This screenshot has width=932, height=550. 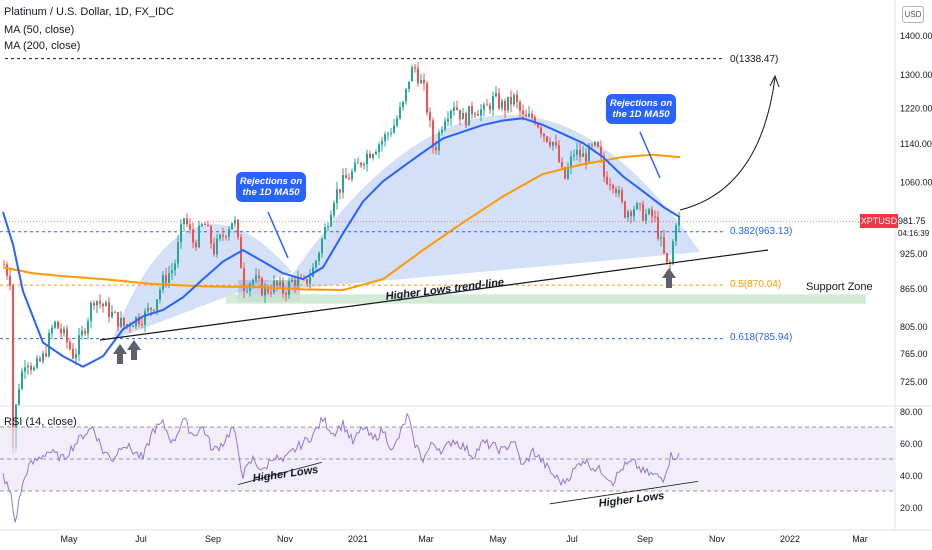 What do you see at coordinates (911, 476) in the screenshot?
I see `rsi-axis-label: 40.00` at bounding box center [911, 476].